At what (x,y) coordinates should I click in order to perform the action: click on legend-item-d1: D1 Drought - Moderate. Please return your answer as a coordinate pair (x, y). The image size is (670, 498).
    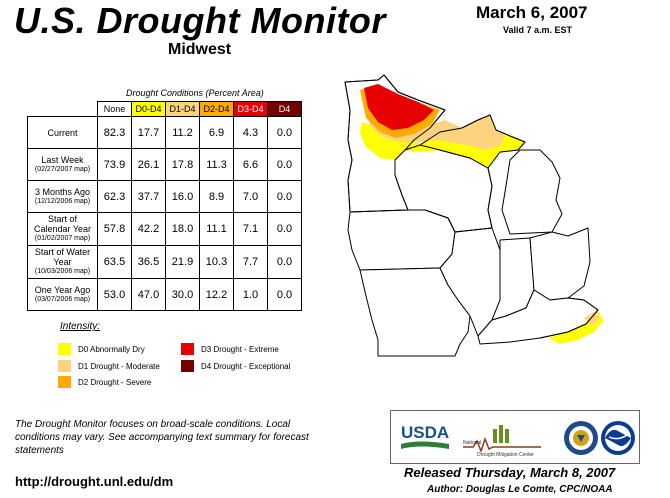
    Looking at the image, I should click on (109, 366).